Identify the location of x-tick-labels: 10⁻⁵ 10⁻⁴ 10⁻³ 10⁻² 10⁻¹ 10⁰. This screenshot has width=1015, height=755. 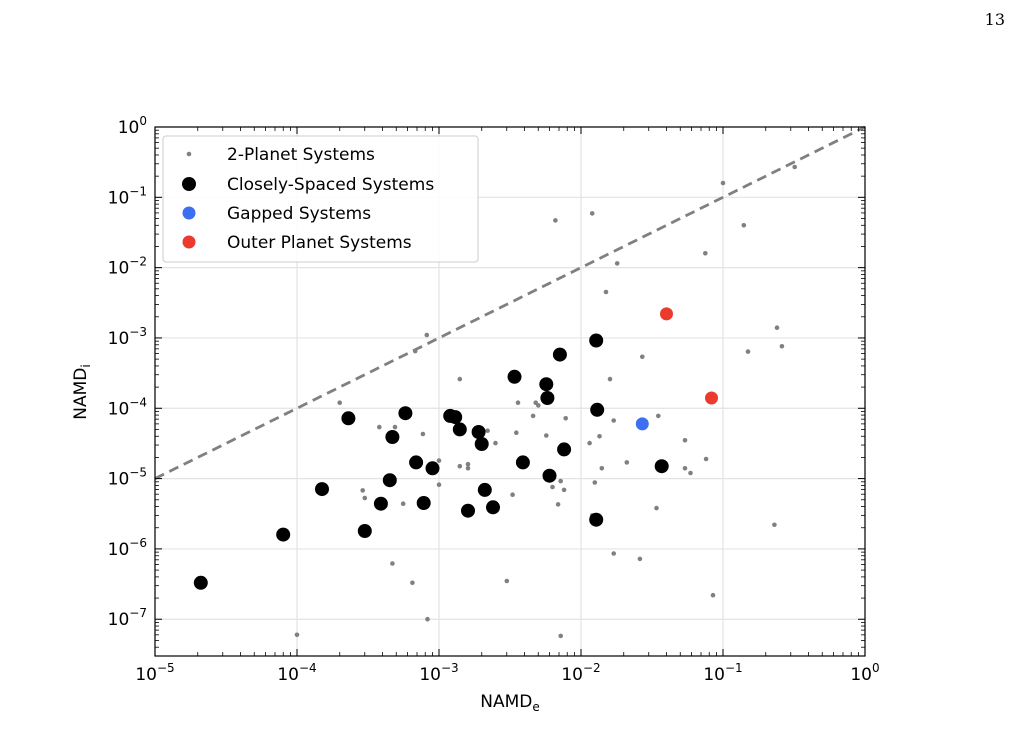
(507, 673).